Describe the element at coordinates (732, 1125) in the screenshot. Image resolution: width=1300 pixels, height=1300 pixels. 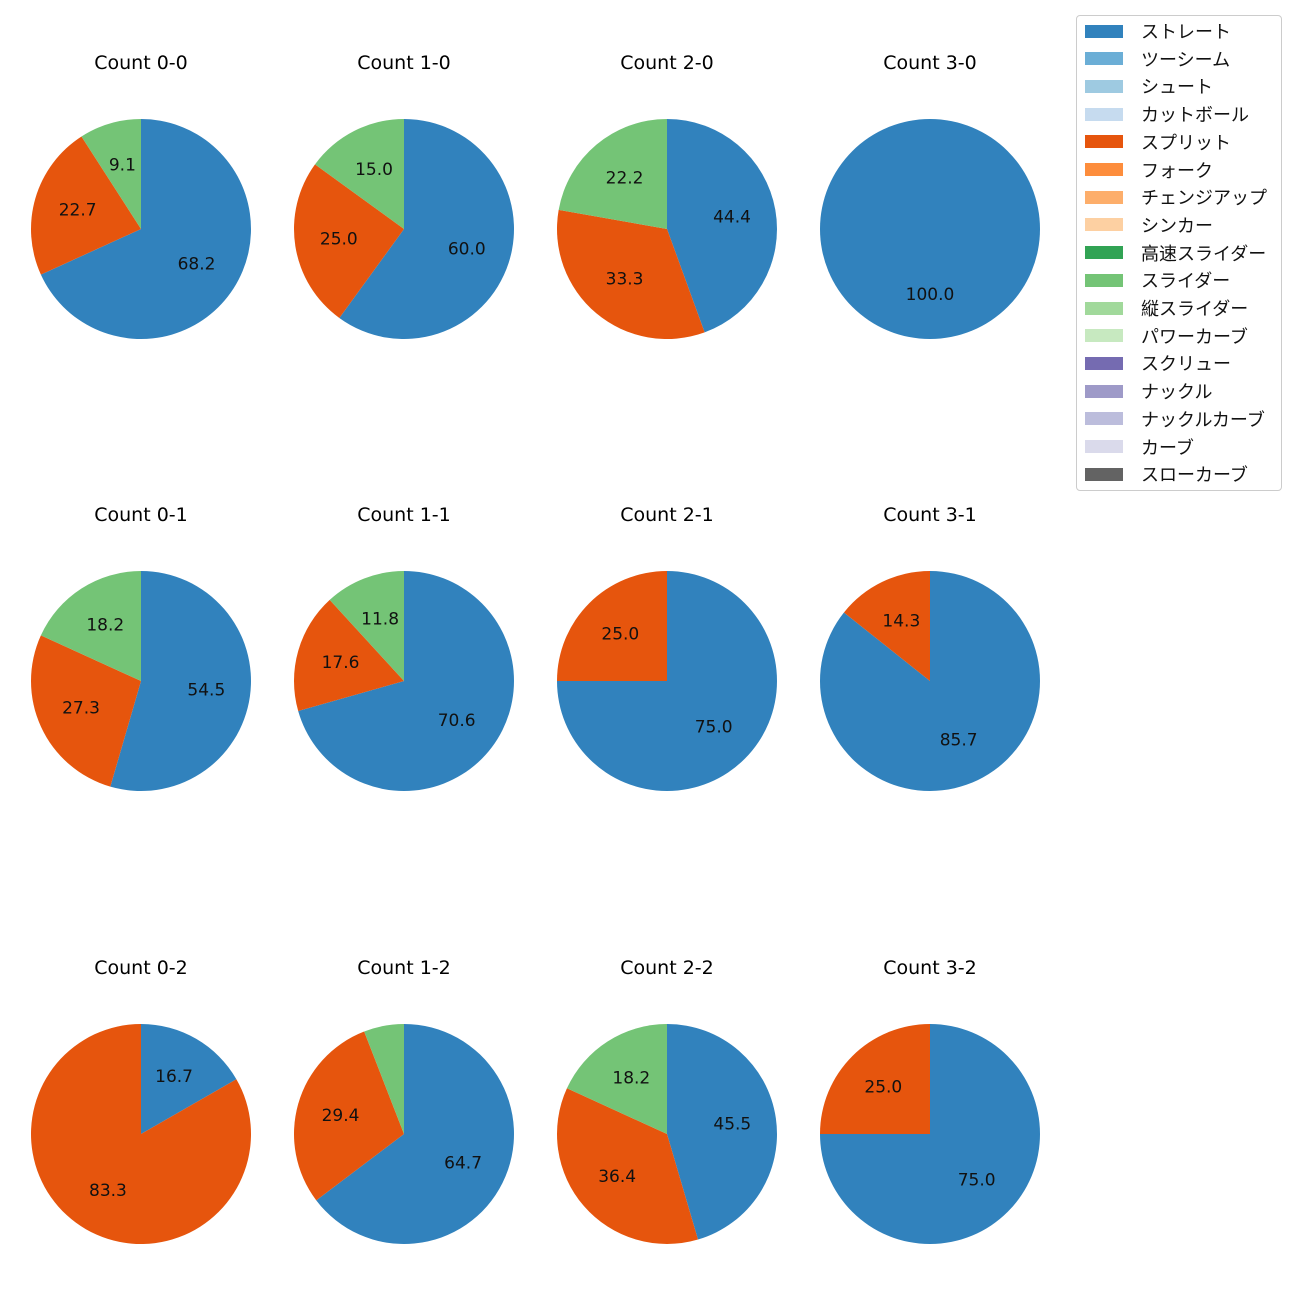
I see `pie-value-label: 45.5` at that location.